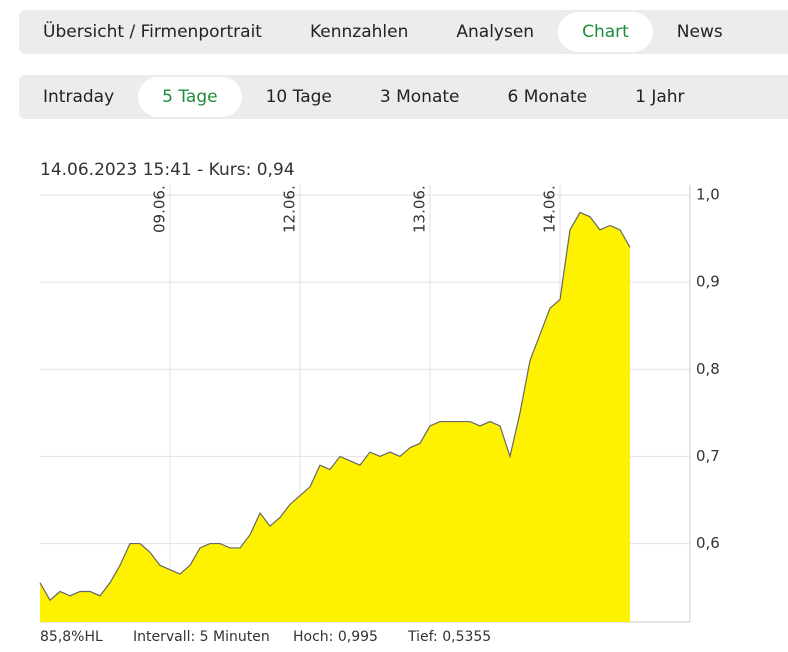 This screenshot has height=652, width=788. Describe the element at coordinates (495, 32) in the screenshot. I see `tab: Analysen` at that location.